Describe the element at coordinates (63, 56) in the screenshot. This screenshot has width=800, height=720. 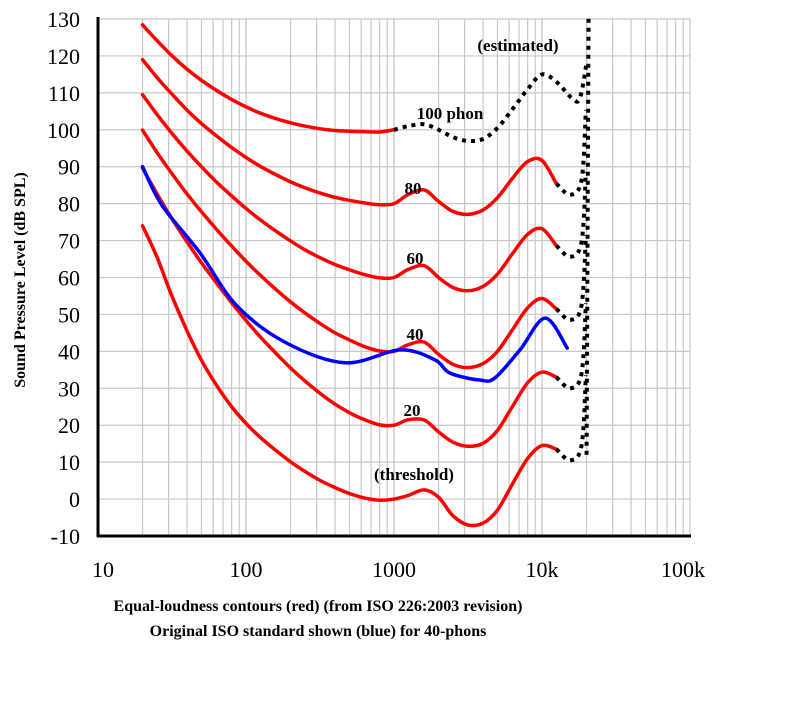
I see `y-tick-label: 120` at that location.